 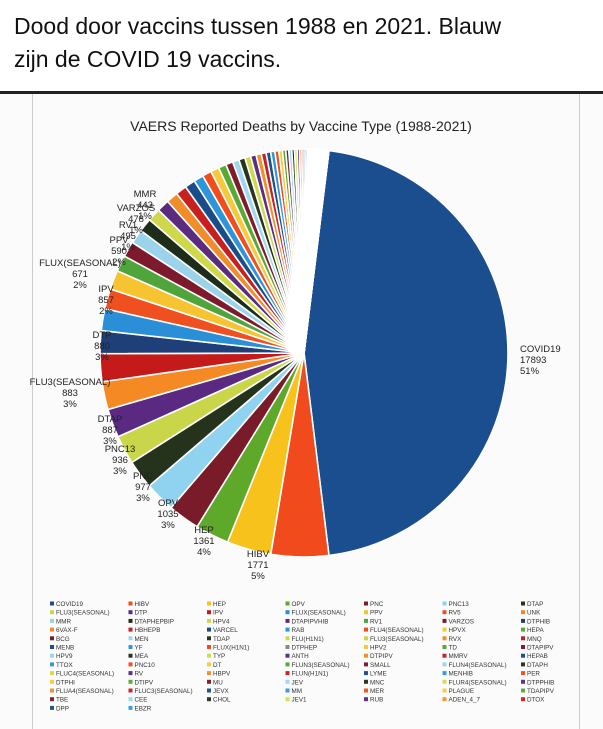 What do you see at coordinates (231, 648) in the screenshot?
I see `legend-entry: FLUX(H1N1)` at bounding box center [231, 648].